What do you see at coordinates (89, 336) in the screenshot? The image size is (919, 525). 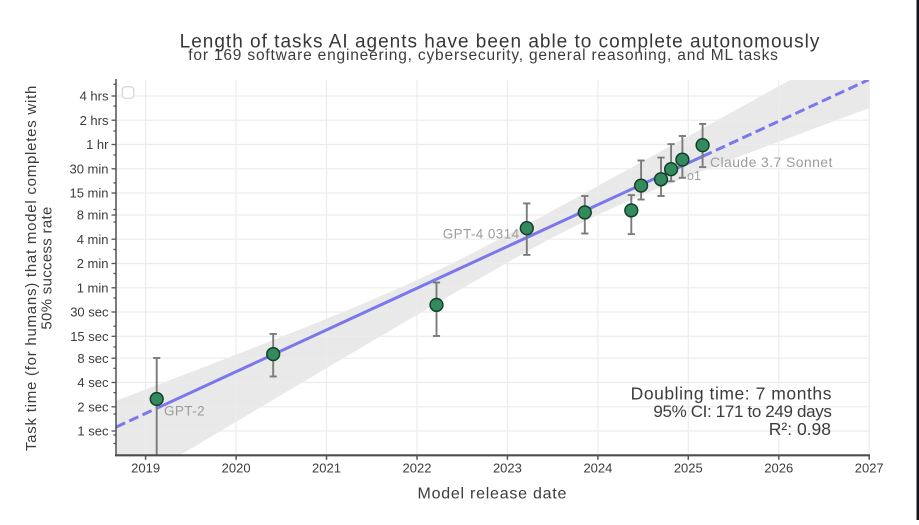 I see `svg-text: 15 sec` at bounding box center [89, 336].